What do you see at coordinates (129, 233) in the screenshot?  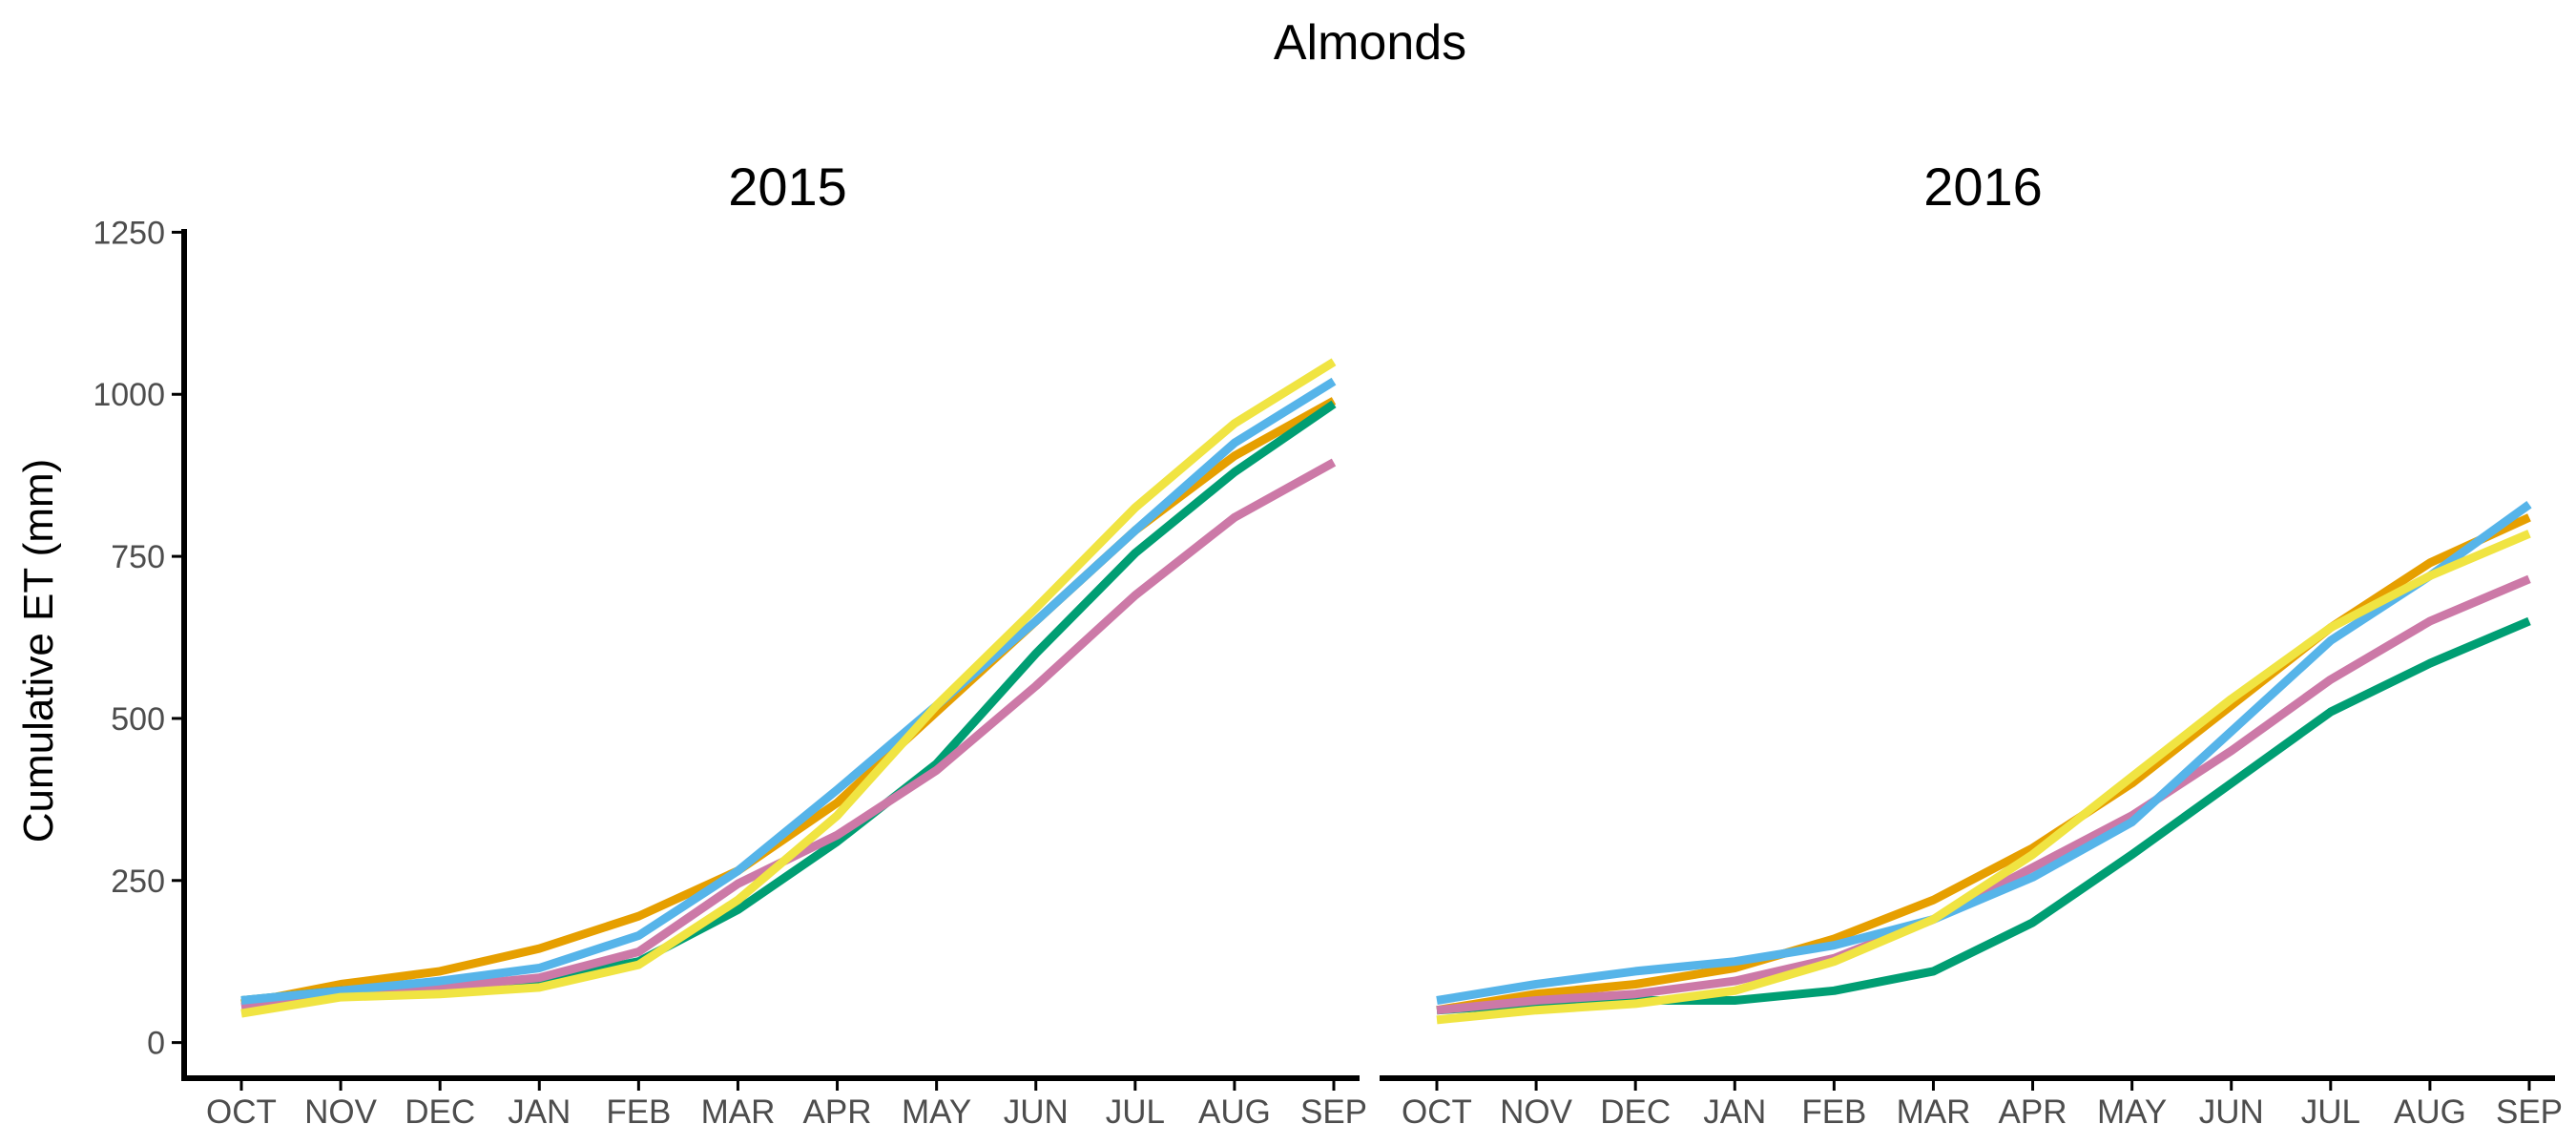 I see `y-tick-label: 1250` at bounding box center [129, 233].